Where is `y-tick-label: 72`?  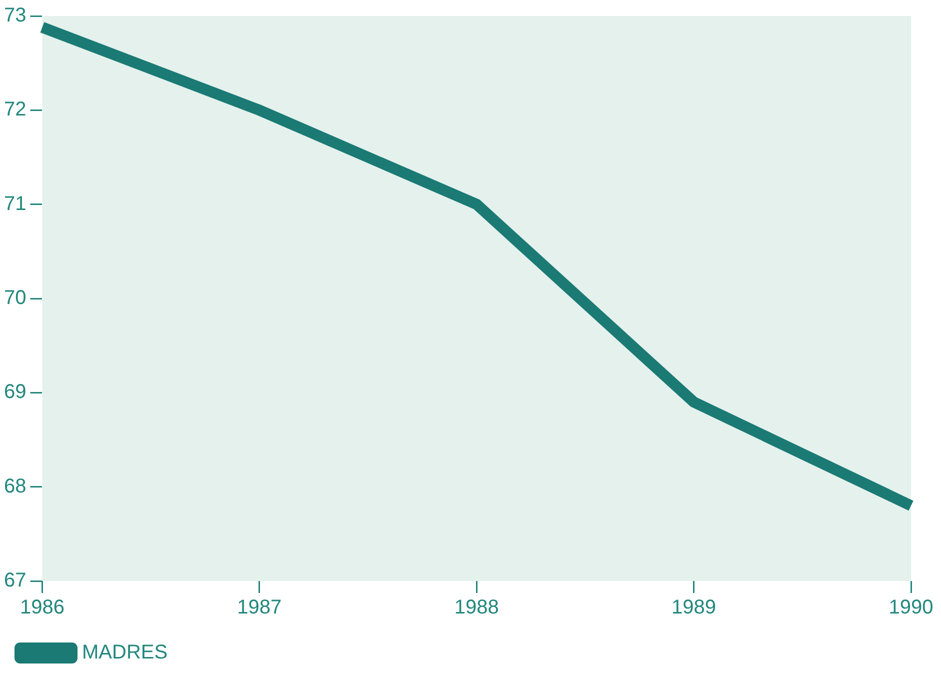 y-tick-label: 72 is located at coordinates (15, 109).